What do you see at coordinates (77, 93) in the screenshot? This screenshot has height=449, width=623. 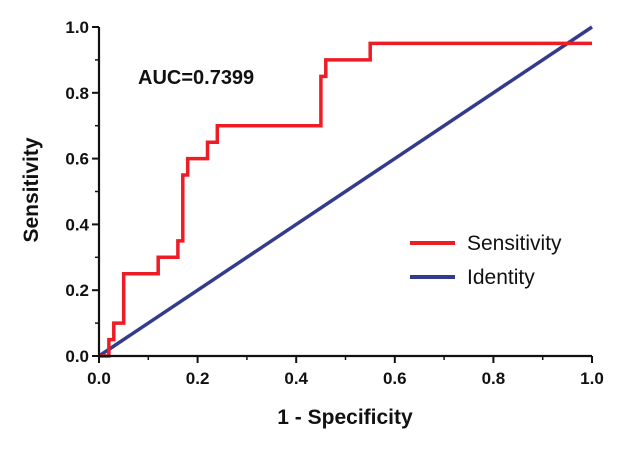 I see `y-tick-label: 0.8` at bounding box center [77, 93].